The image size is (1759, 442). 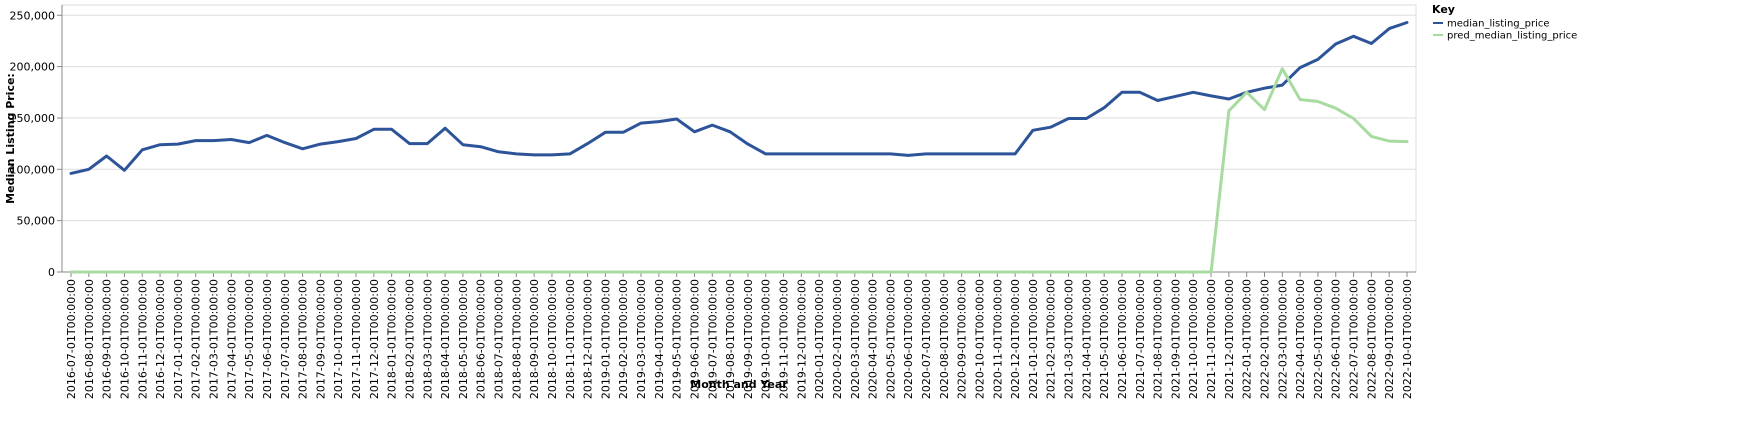 I want to click on y-axis-title: Median Listing Price:, so click(x=10, y=138).